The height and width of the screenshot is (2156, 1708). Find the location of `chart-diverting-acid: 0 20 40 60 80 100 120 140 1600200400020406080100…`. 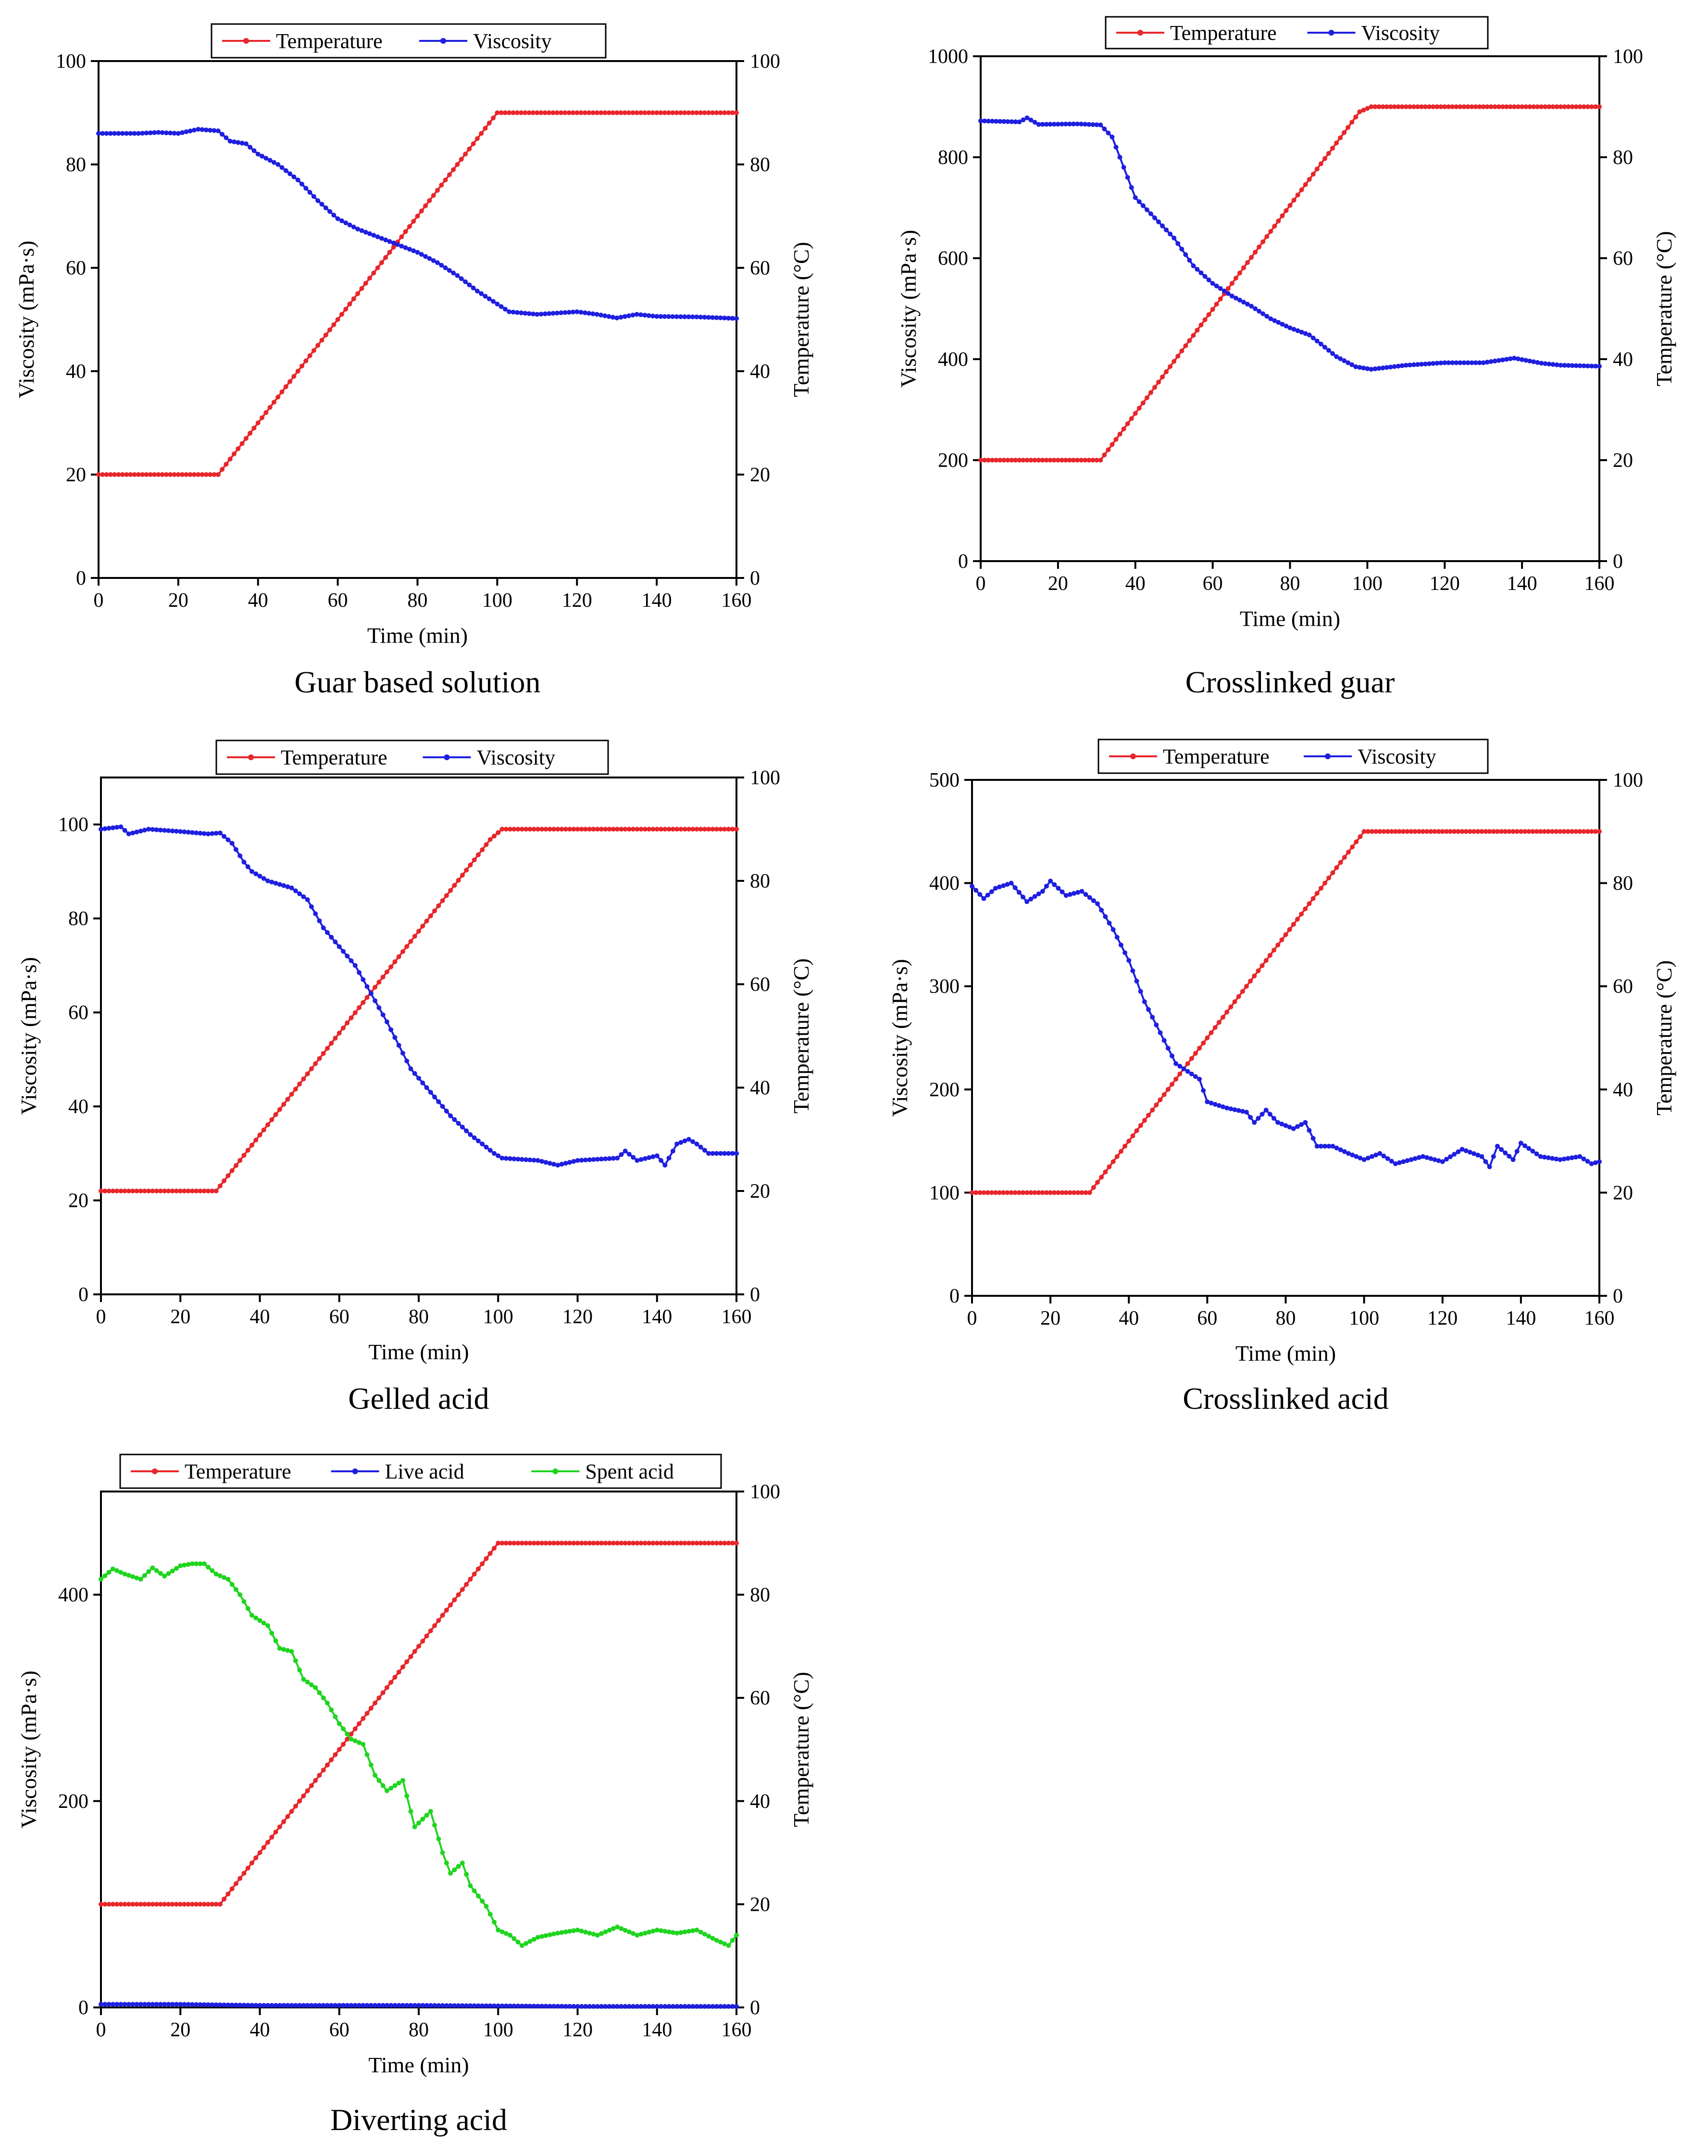

chart-diverting-acid: 0 20 40 60 80 100 120 140 1600200400020406080100… is located at coordinates (415, 1795).